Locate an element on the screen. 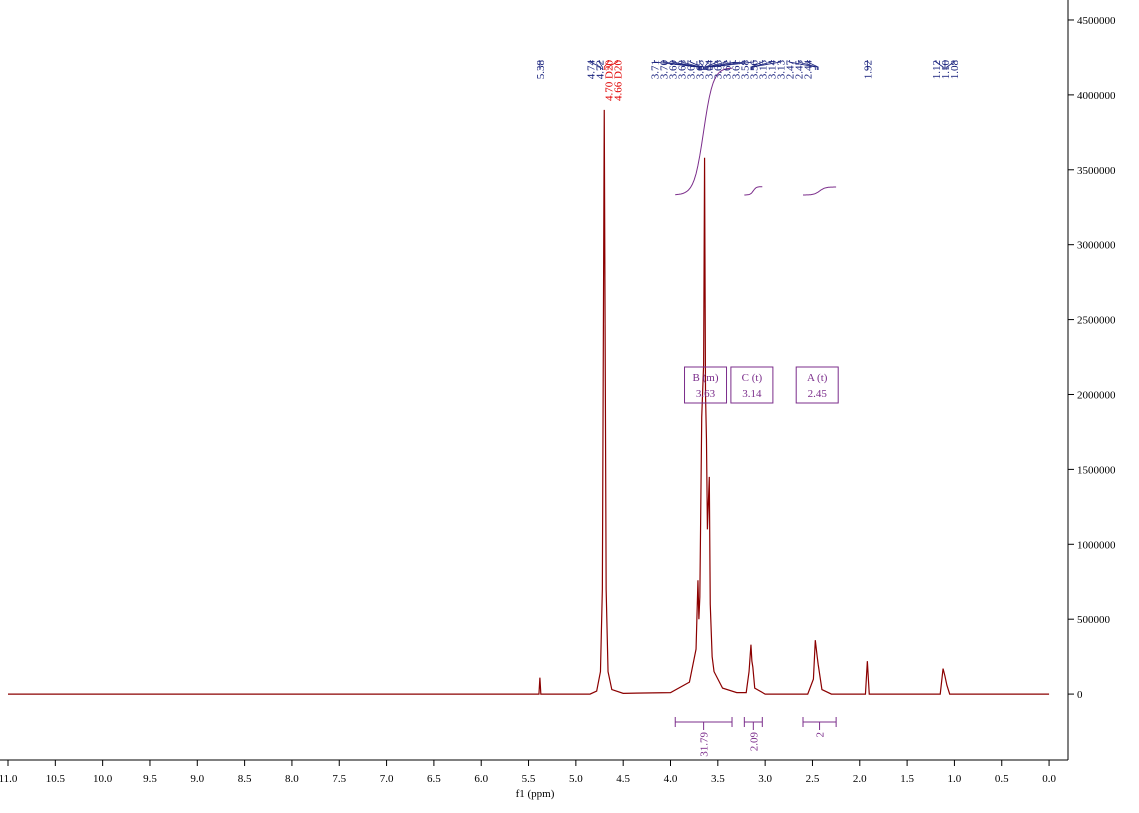 This screenshot has width=1139, height=813. x-tick-label: 5.0 is located at coordinates (576, 779).